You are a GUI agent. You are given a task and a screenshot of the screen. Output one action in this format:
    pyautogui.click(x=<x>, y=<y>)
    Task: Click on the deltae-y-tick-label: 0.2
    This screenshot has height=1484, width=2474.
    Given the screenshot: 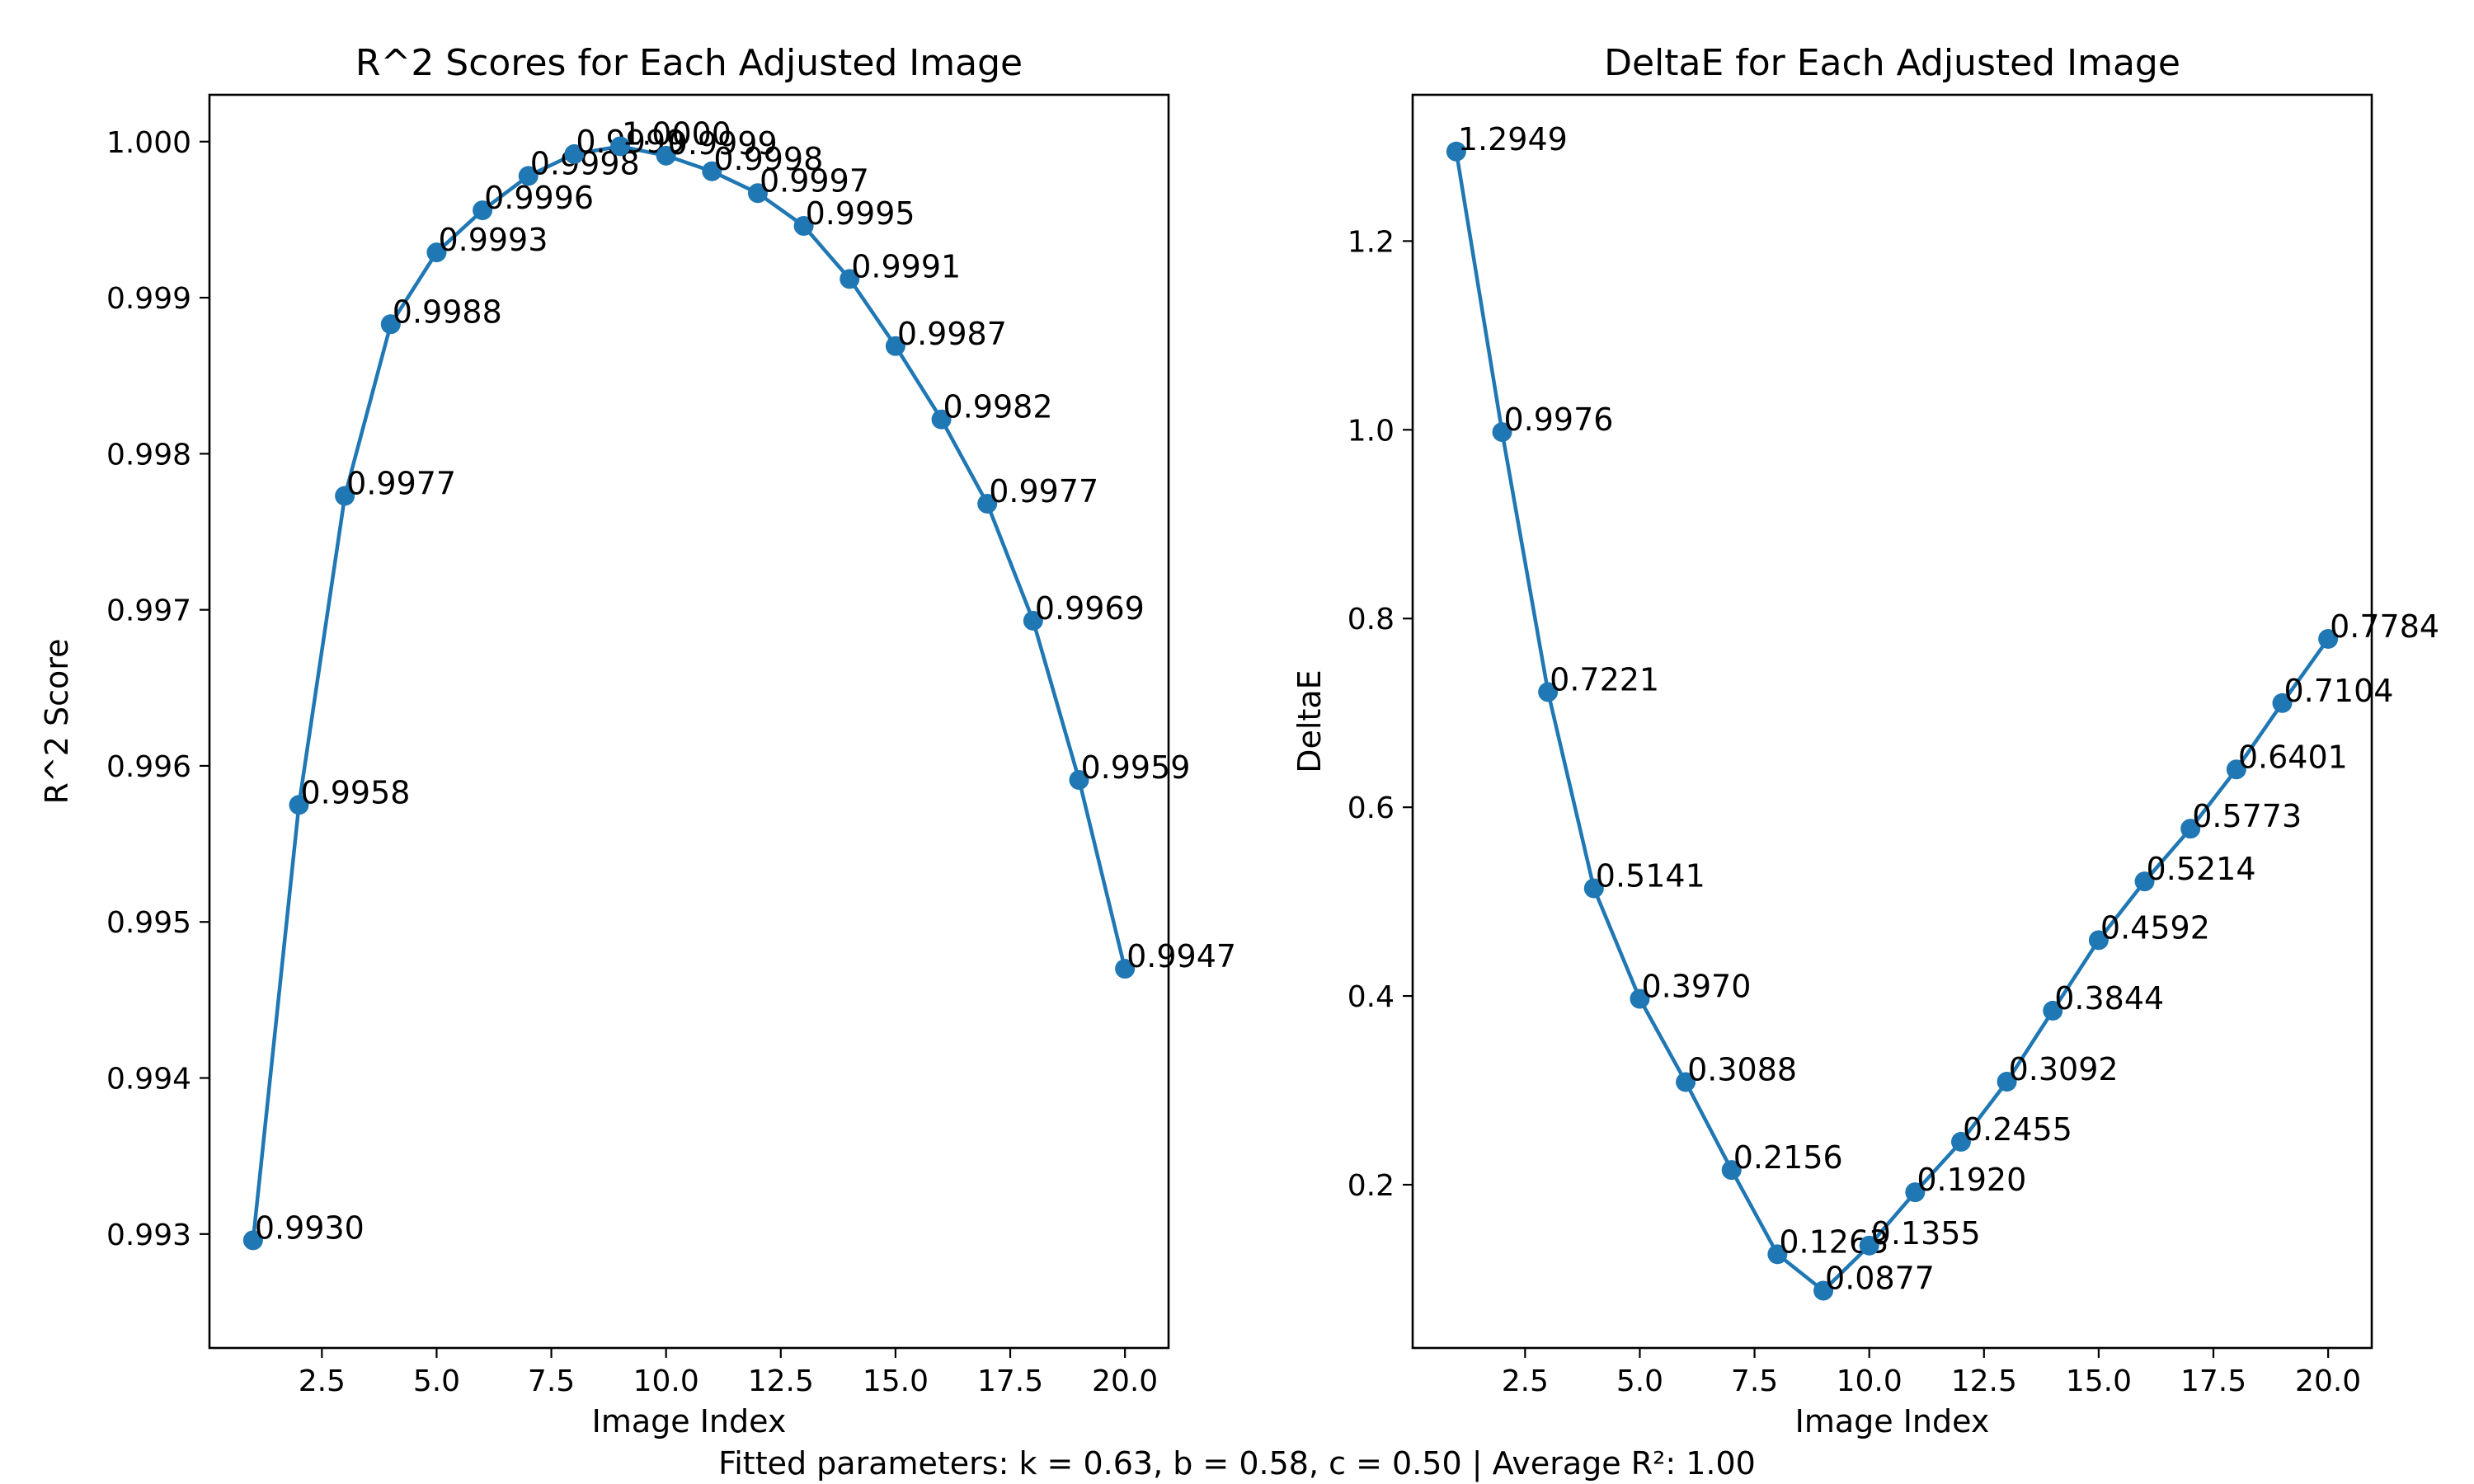 What is the action you would take?
    pyautogui.click(x=1371, y=1186)
    